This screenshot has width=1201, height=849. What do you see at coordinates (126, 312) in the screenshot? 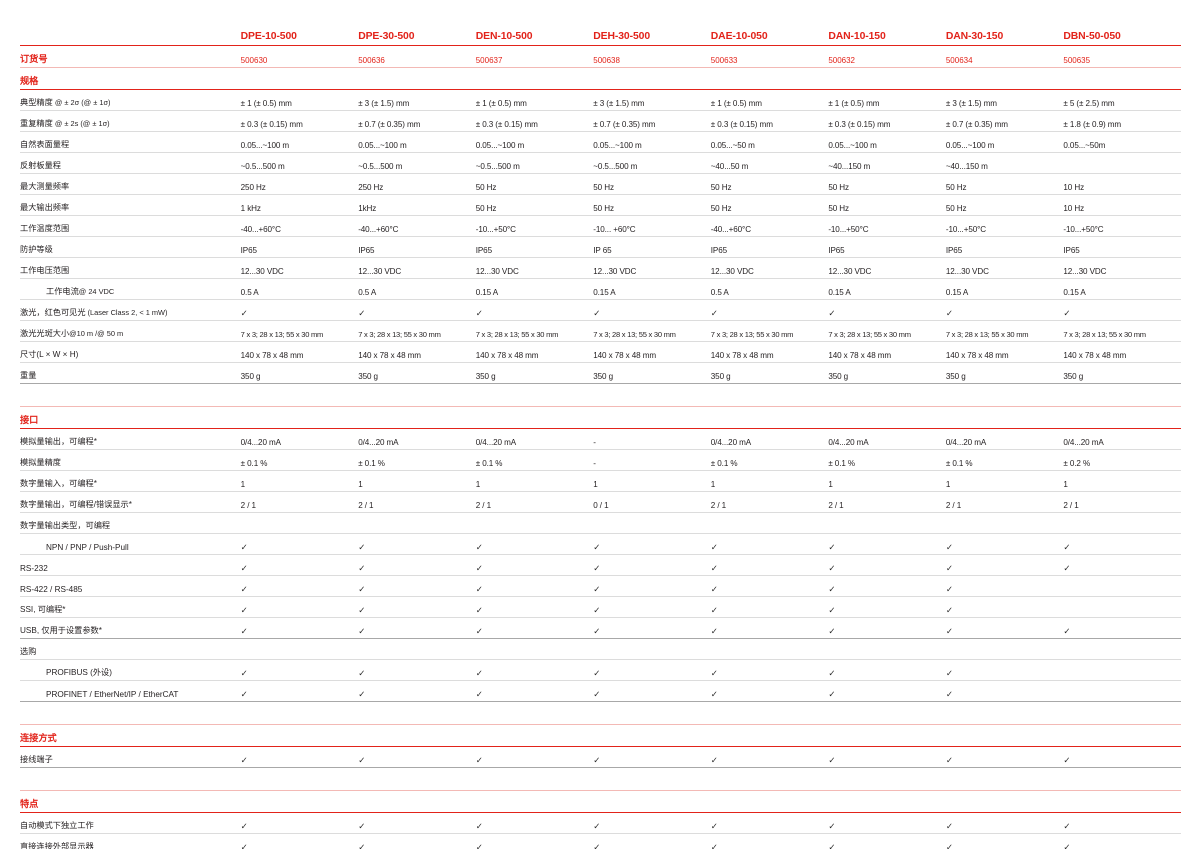
I see `row-label-qualifier: (Laser Class 2, < 1 mW)` at bounding box center [126, 312].